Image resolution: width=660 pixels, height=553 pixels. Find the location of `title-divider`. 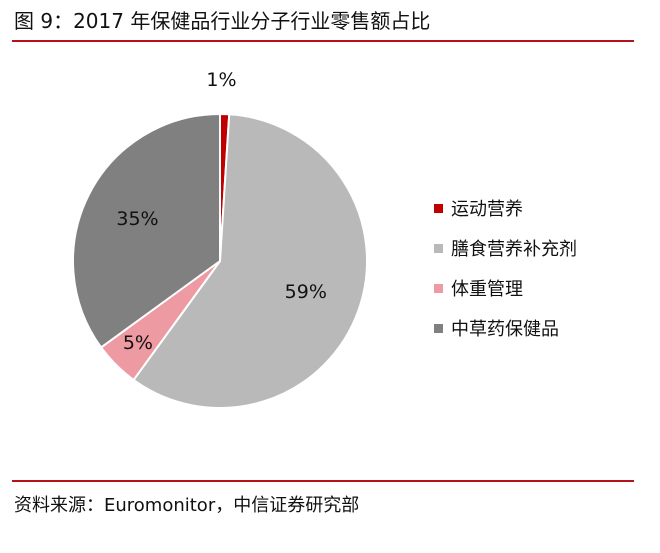

title-divider is located at coordinates (323, 41).